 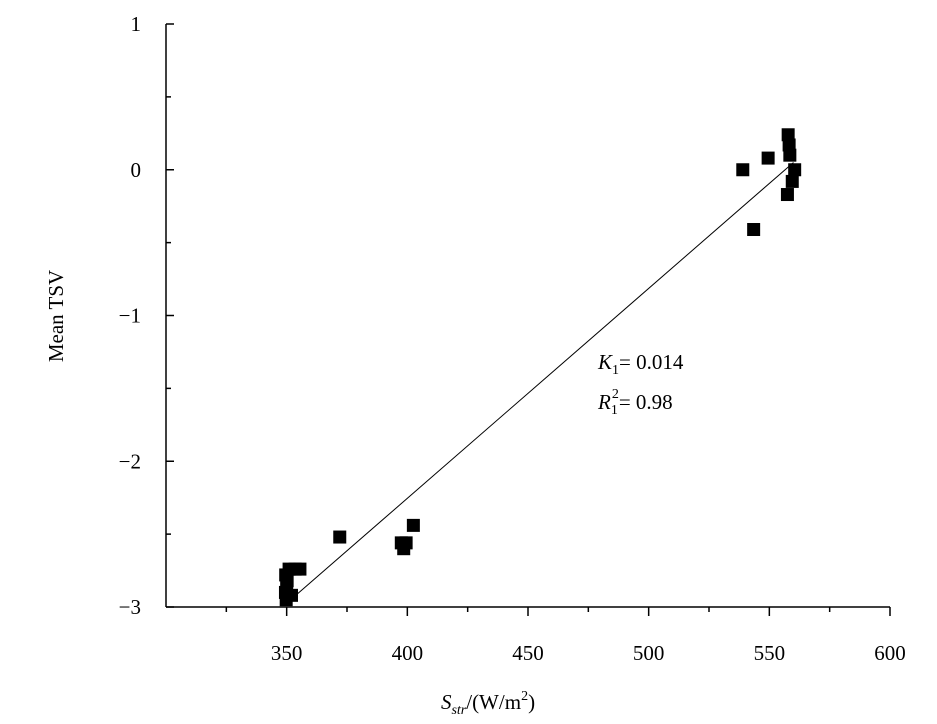 I want to click on y-tick-label: 1, so click(x=136, y=24).